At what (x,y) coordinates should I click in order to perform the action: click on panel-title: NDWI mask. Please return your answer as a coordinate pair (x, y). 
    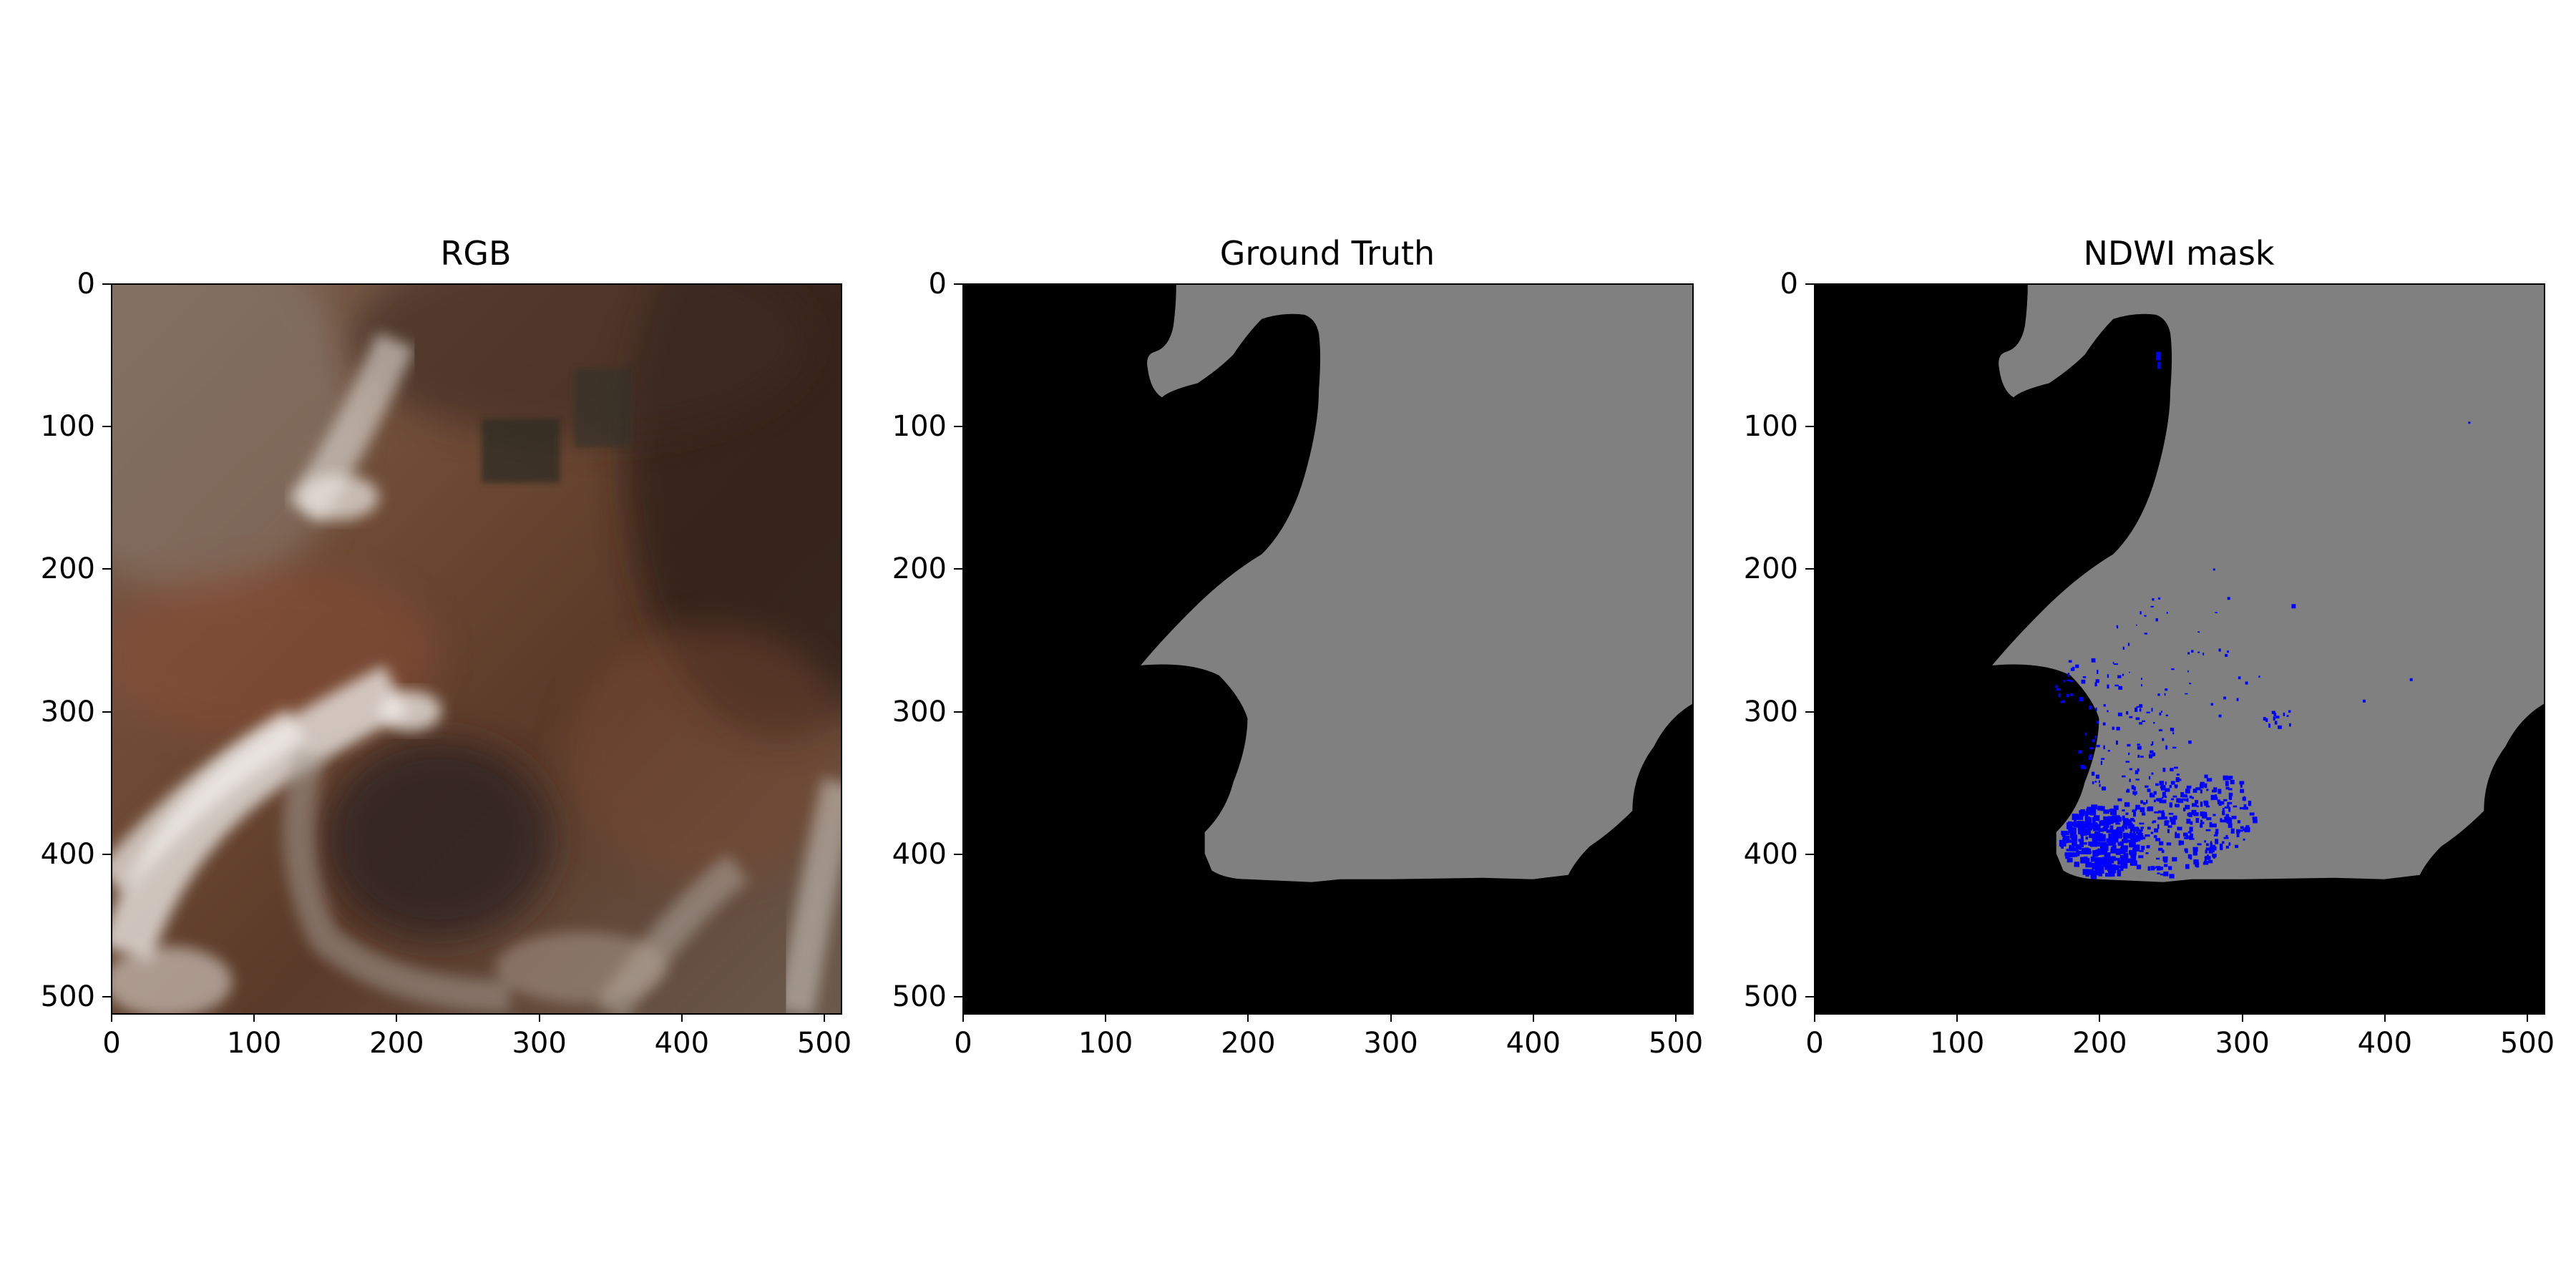
    Looking at the image, I should click on (2179, 253).